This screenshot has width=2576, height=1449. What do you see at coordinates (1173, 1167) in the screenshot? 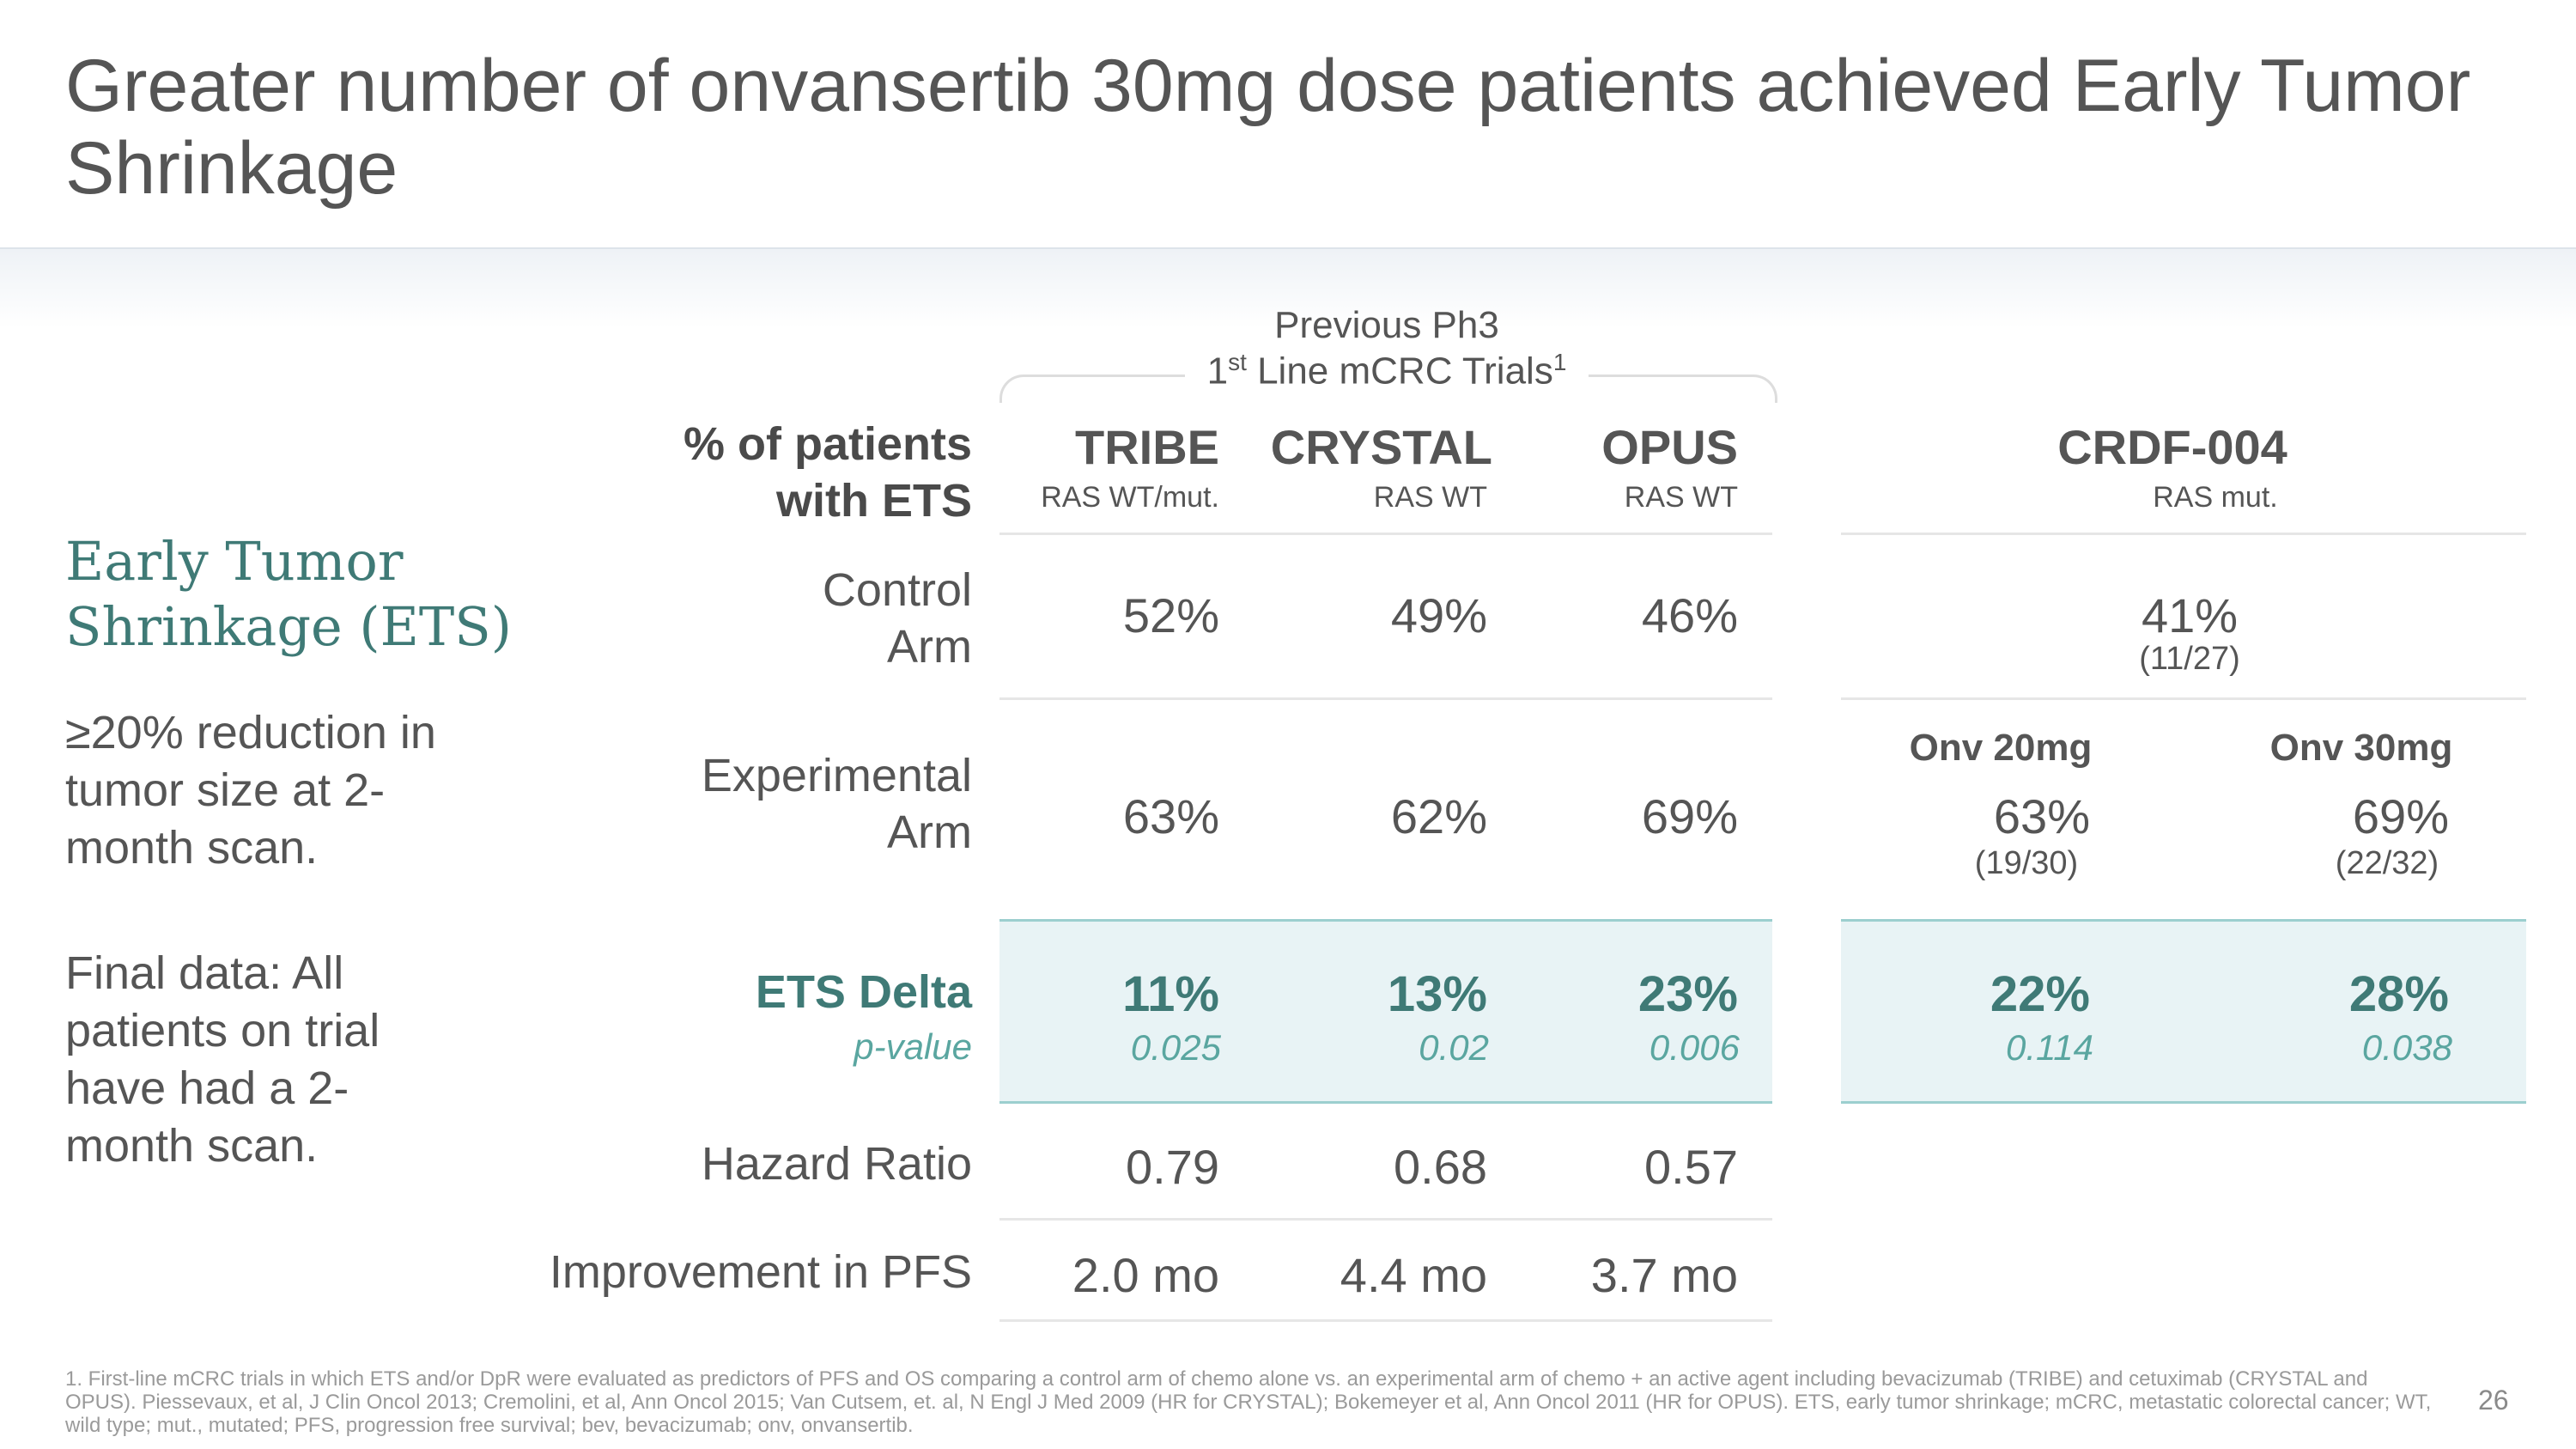
I see `cell-tribe-hazard: 0.79` at bounding box center [1173, 1167].